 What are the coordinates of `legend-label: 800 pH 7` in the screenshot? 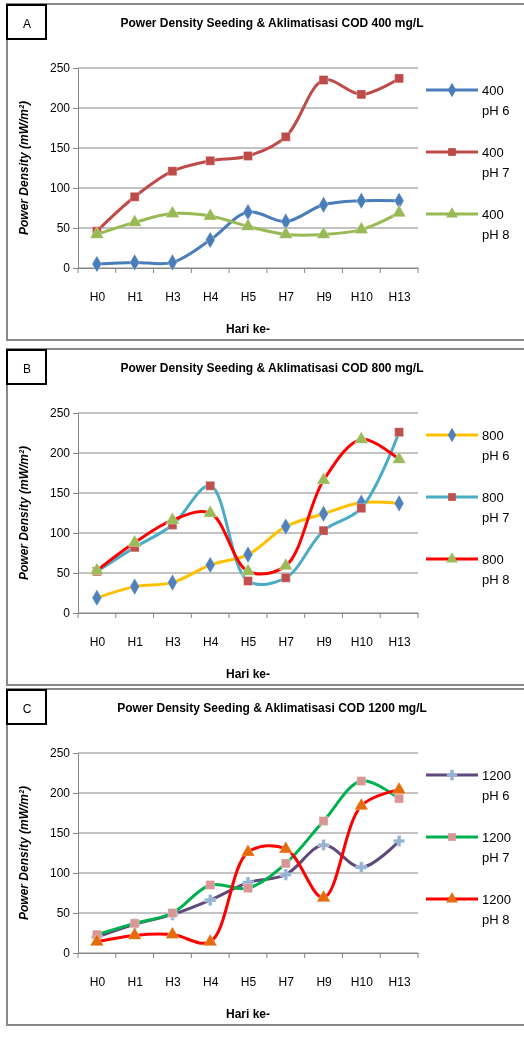 It's located at (496, 507).